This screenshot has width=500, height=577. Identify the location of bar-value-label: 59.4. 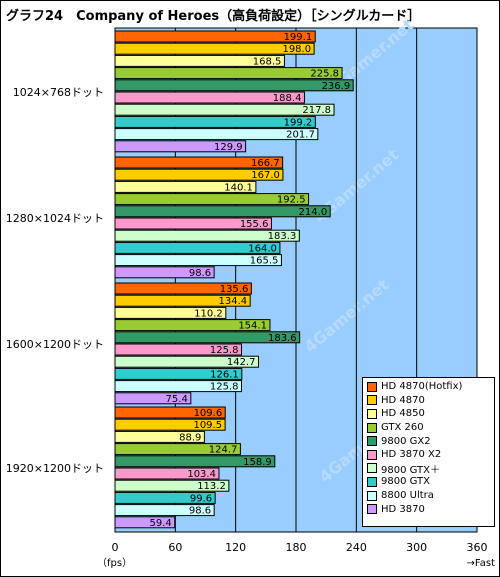
(160, 523).